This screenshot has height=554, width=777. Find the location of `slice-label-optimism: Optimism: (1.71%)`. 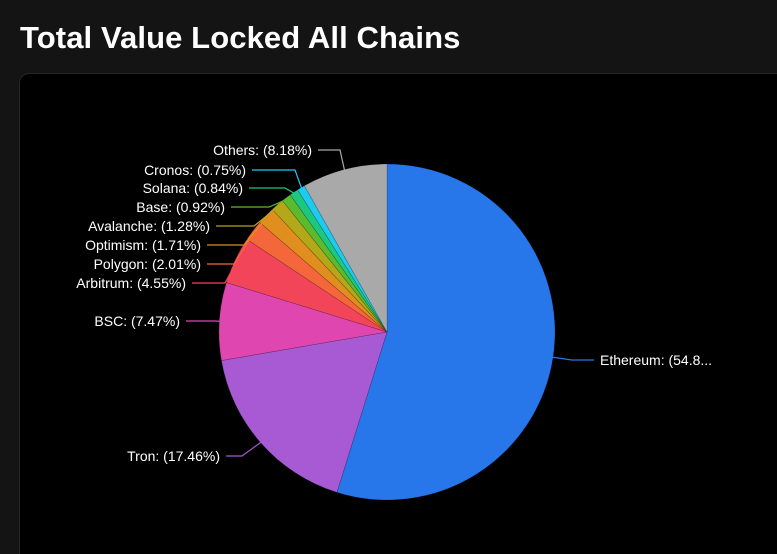

slice-label-optimism: Optimism: (1.71%) is located at coordinates (143, 245).